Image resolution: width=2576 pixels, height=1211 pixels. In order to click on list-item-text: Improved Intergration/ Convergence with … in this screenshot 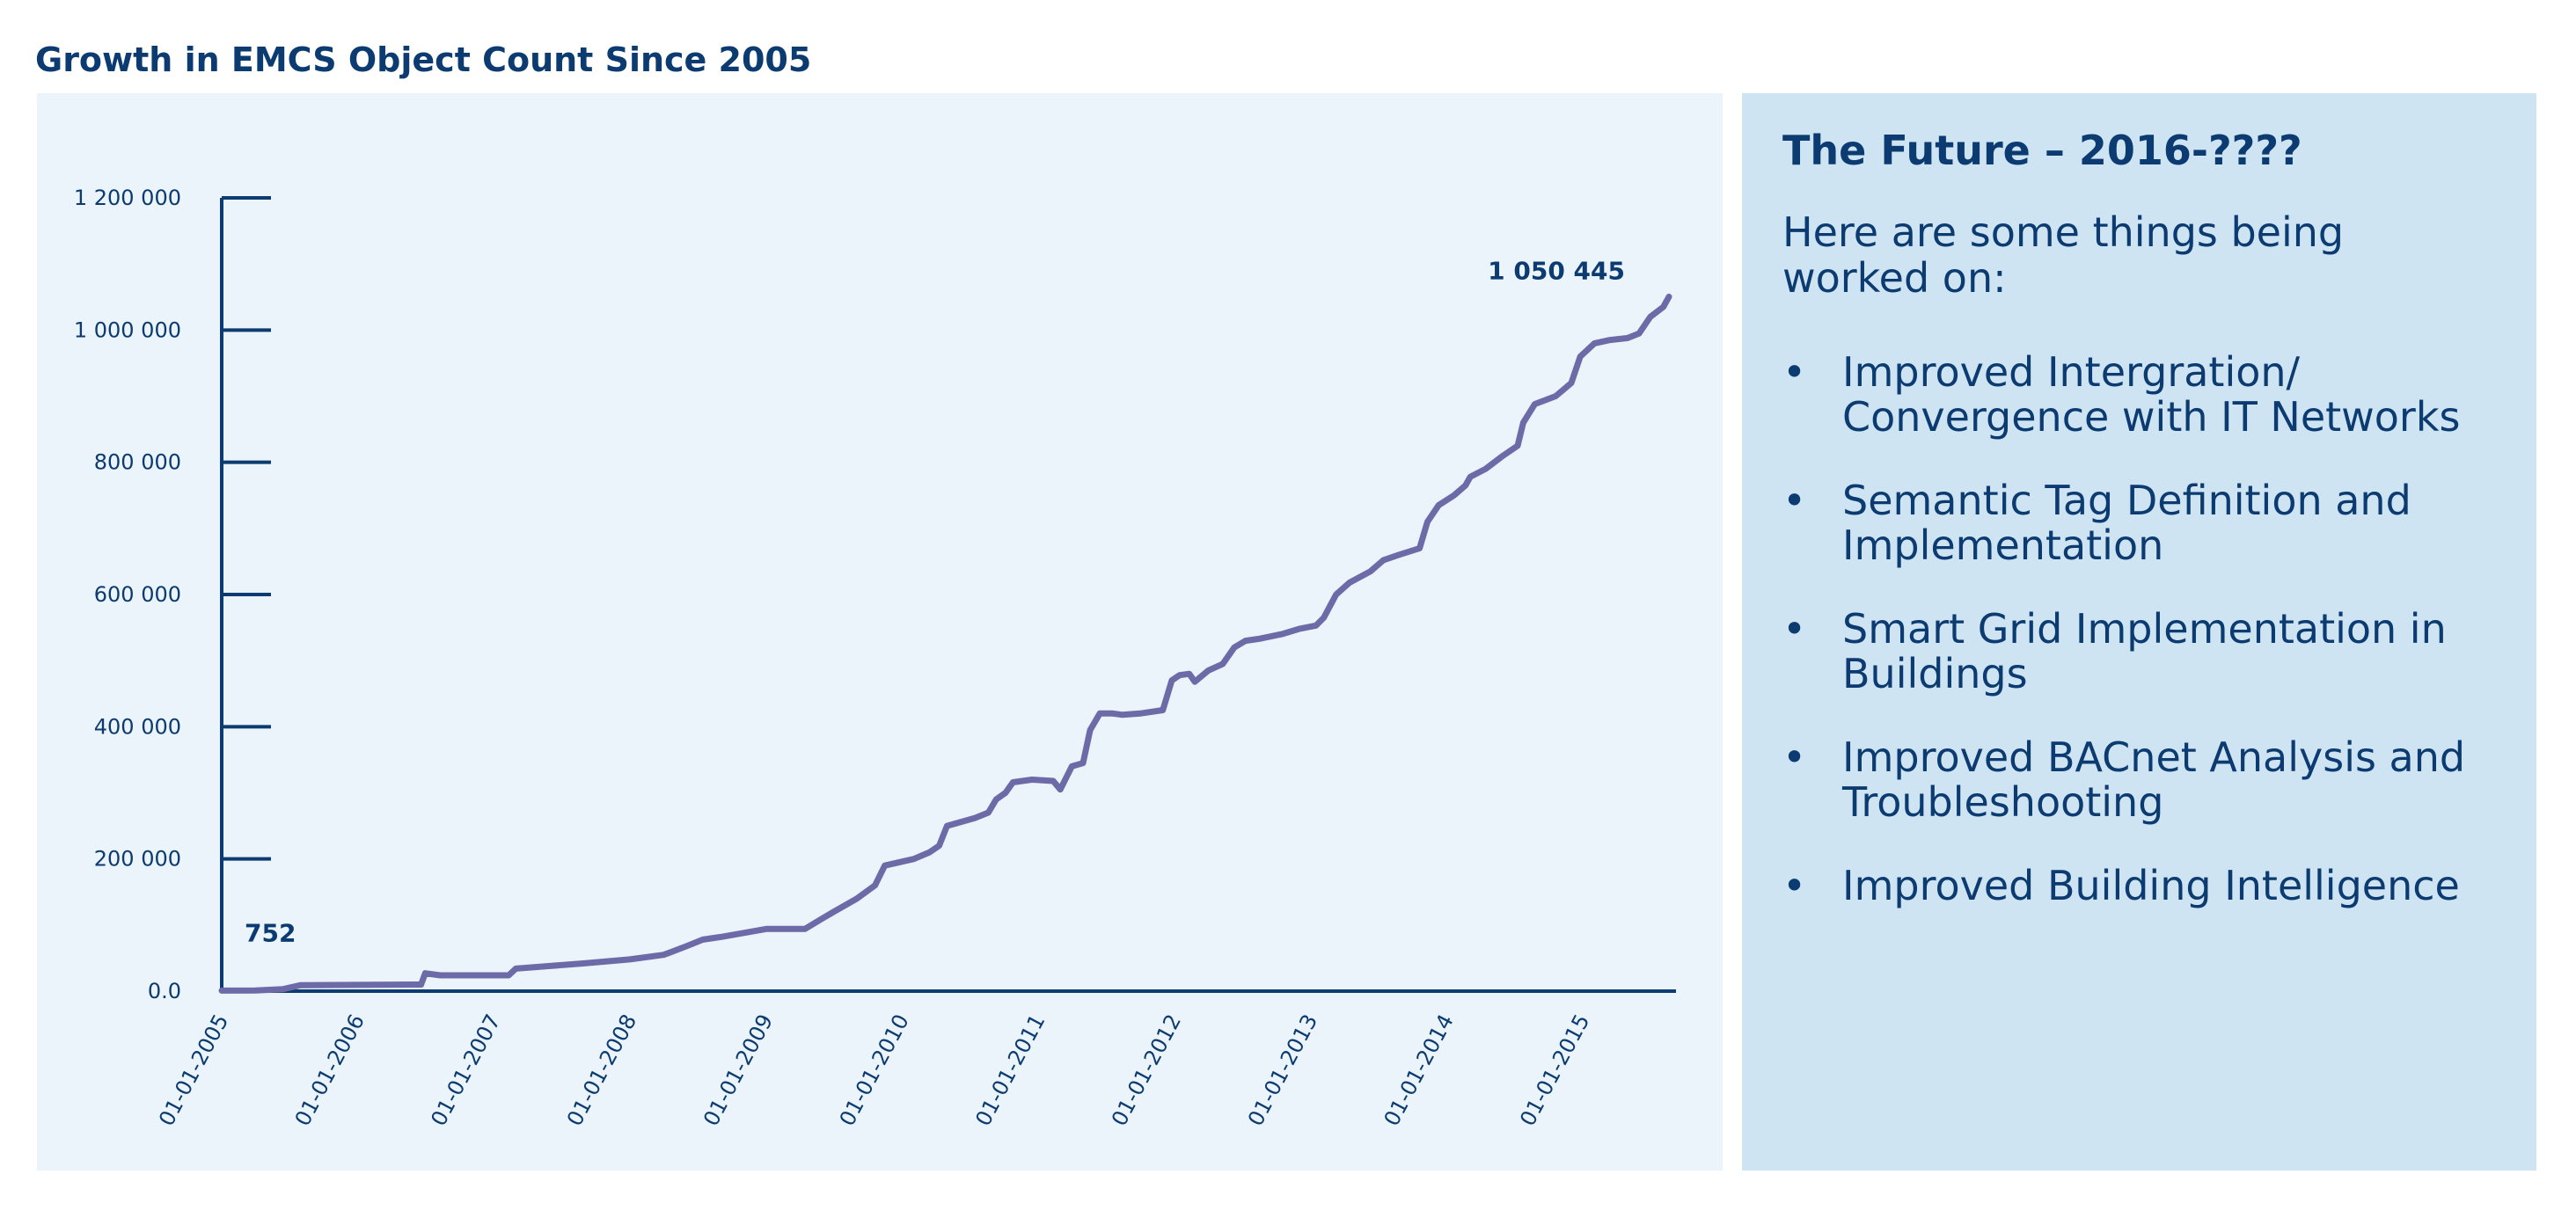, I will do `click(2151, 395)`.